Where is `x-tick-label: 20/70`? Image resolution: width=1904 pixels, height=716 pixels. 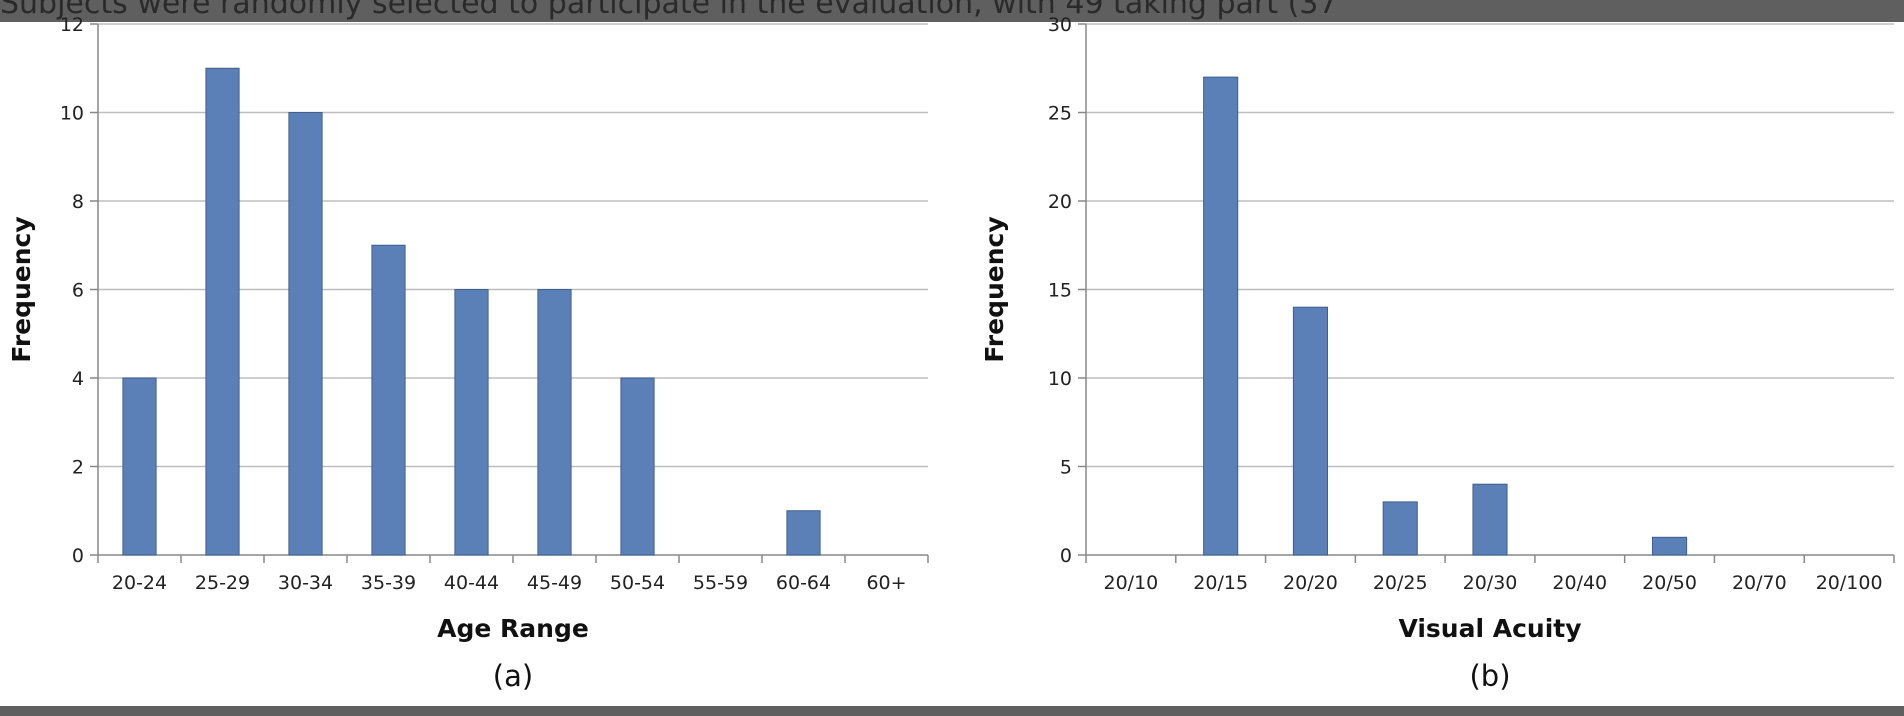 x-tick-label: 20/70 is located at coordinates (1759, 583).